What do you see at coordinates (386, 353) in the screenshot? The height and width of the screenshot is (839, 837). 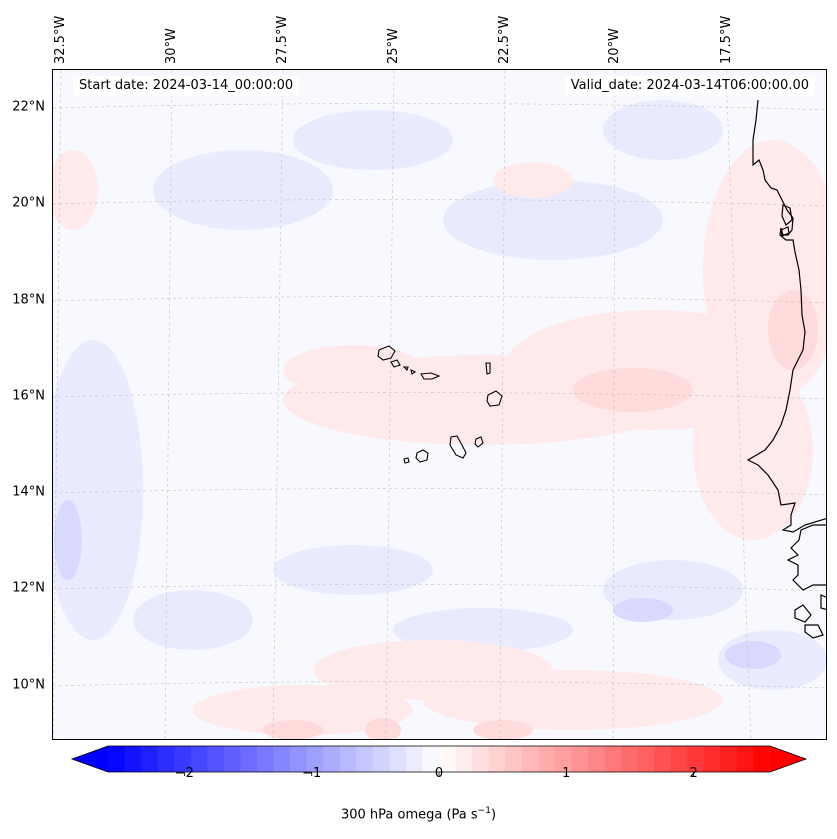 I see `island-santo-antao` at bounding box center [386, 353].